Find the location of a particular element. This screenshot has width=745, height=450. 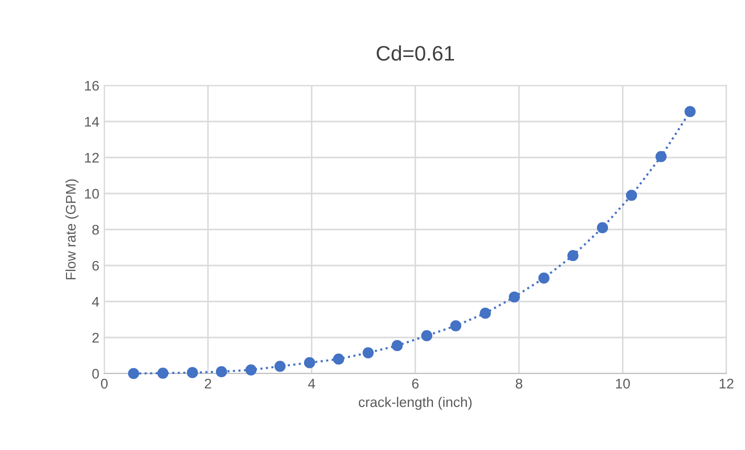

x-axis-title: crack-length (inch) is located at coordinates (415, 403).